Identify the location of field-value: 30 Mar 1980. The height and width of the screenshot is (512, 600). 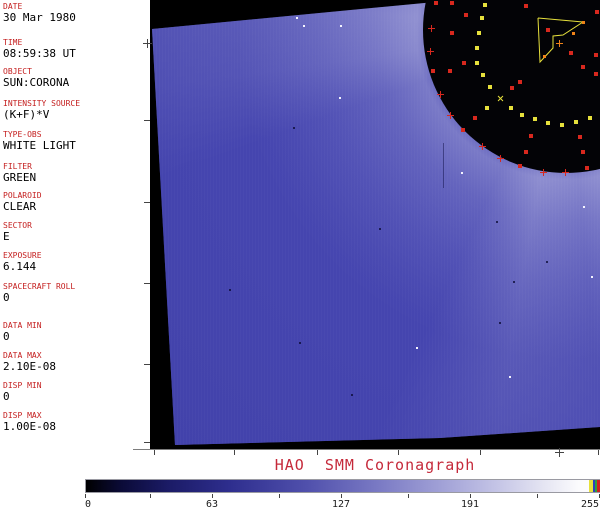
(39, 17).